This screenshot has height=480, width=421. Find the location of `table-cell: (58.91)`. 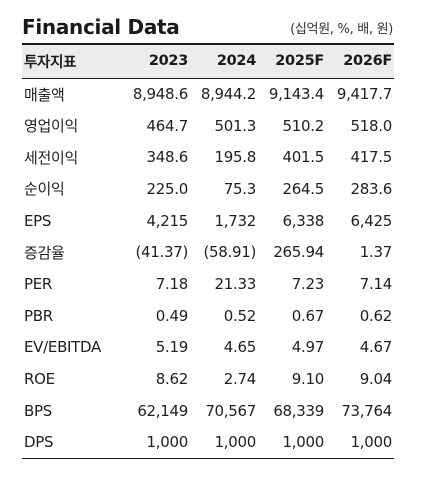

table-cell: (58.91) is located at coordinates (229, 252).